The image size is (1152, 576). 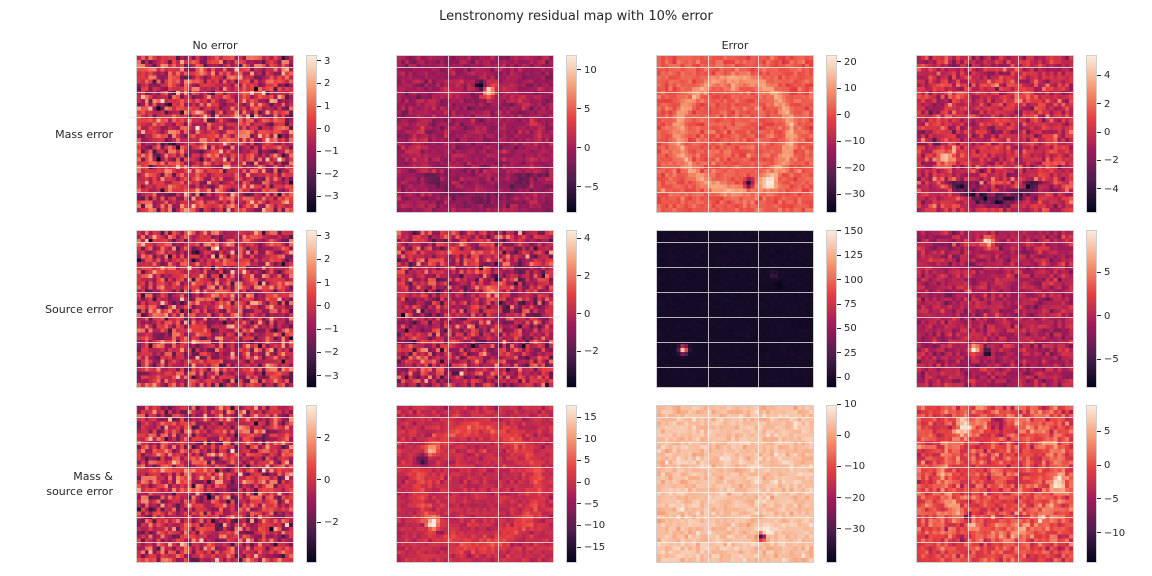 I want to click on colorbar-tick-label: −1, so click(x=328, y=329).